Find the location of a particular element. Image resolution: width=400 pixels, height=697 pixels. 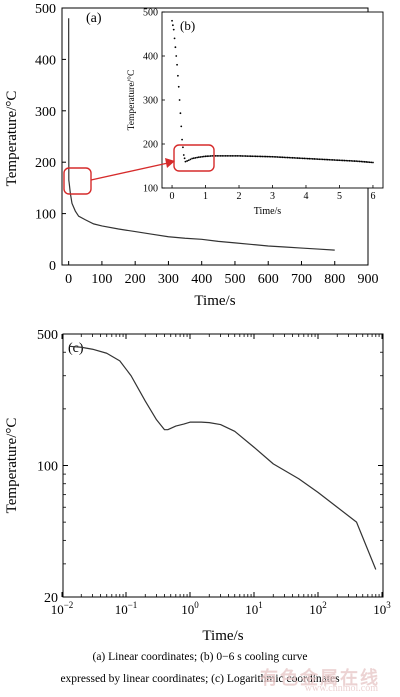

x-tick-label: 10⁰ is located at coordinates (190, 608).